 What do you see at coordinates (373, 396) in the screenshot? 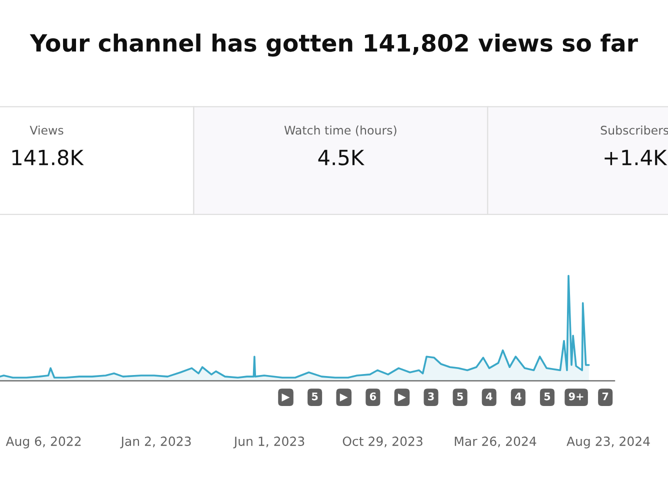
I see `text: 6` at bounding box center [373, 396].